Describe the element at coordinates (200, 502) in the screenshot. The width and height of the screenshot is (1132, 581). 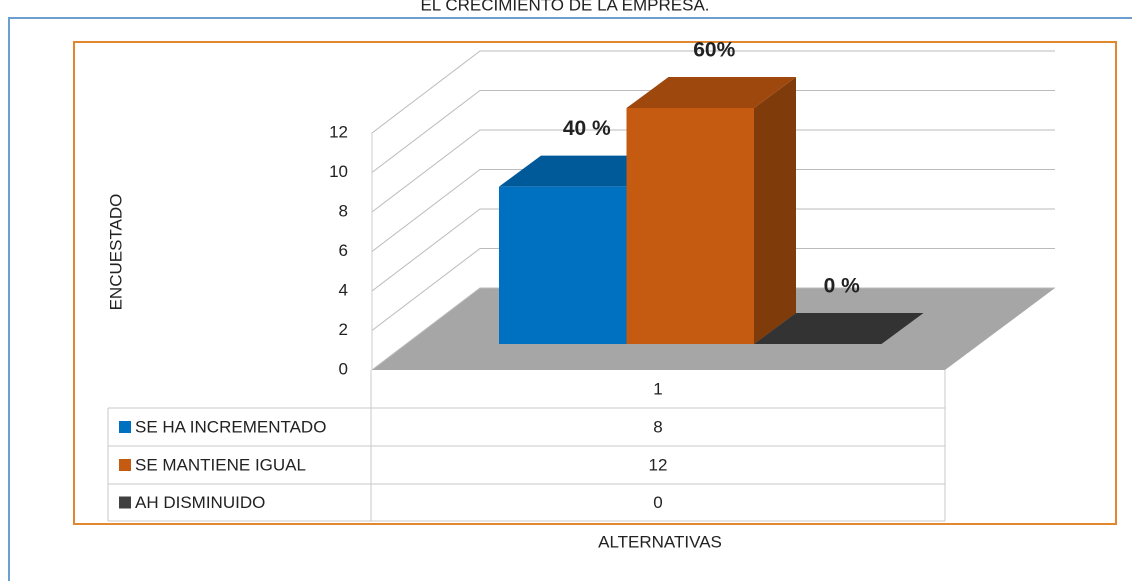
I see `legend-label: AH DISMINUIDO` at that location.